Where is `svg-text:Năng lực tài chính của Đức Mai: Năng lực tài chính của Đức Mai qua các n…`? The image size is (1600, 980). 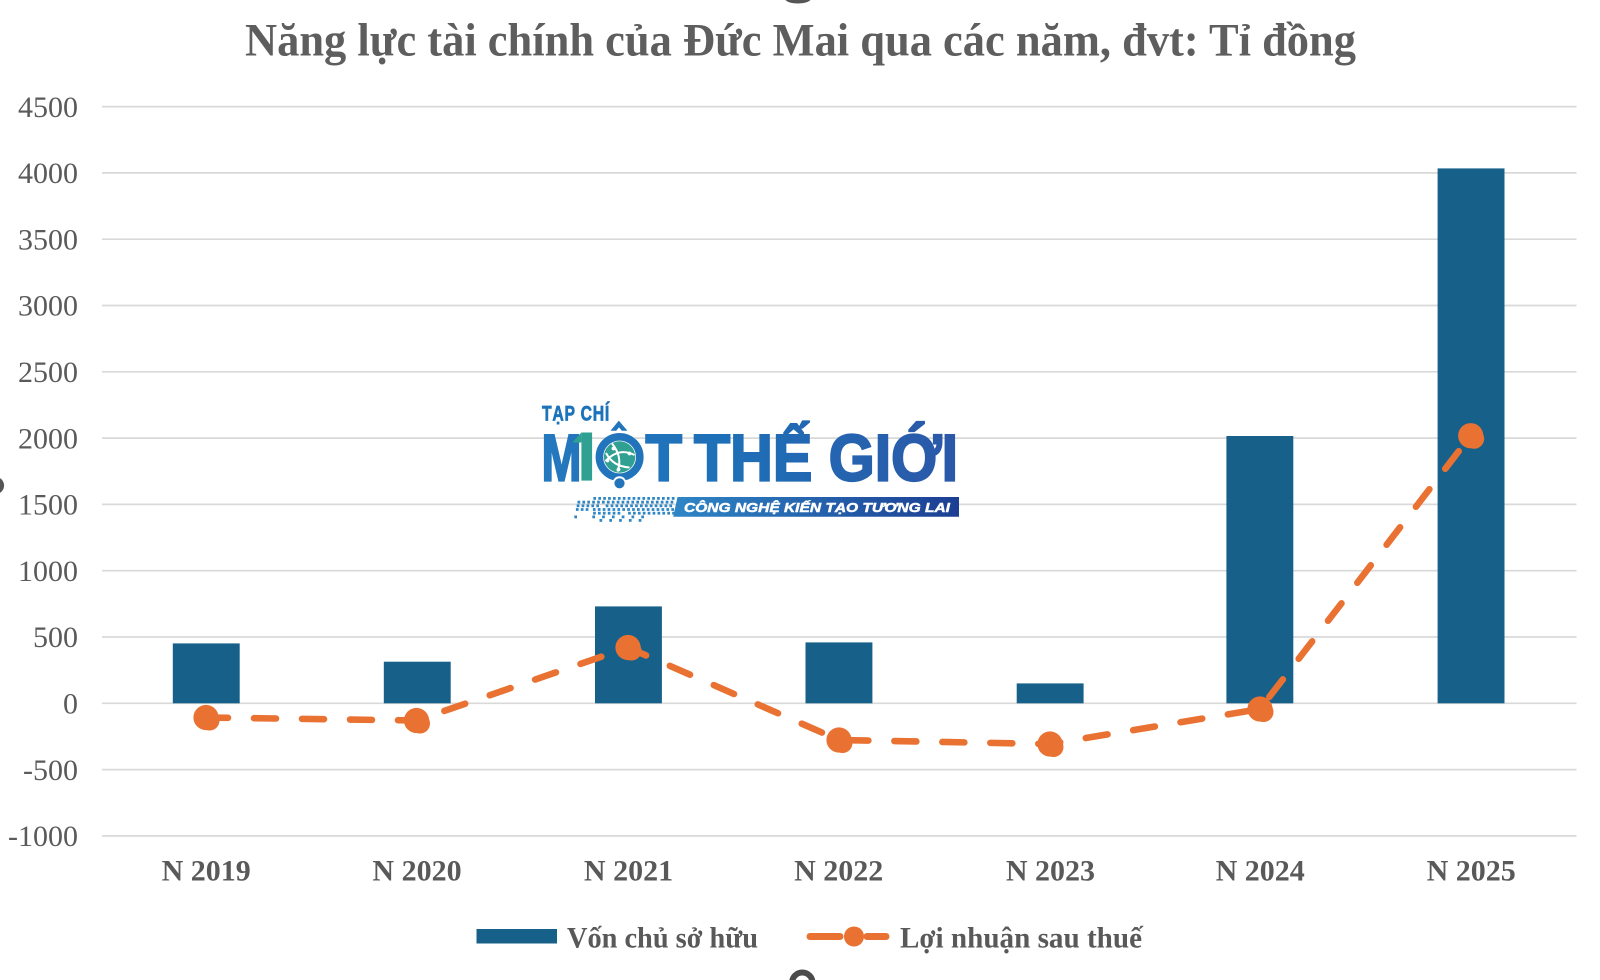 svg-text:Năng lực tài chính của Đức Mai: Năng lực tài chính của Đức Mai qua các n… is located at coordinates (800, 41).